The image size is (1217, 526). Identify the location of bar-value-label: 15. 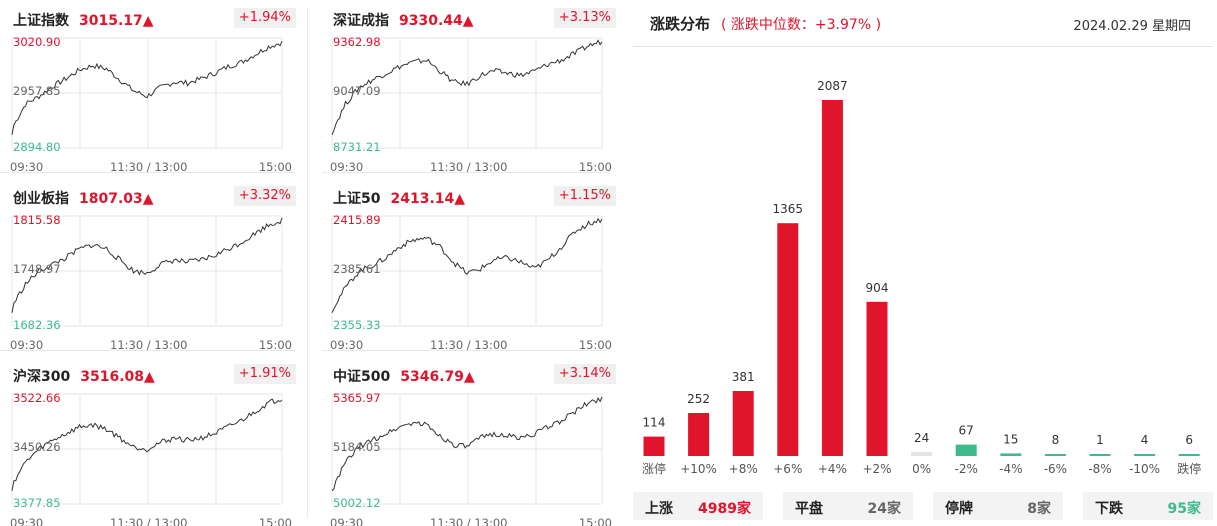
(1010, 439).